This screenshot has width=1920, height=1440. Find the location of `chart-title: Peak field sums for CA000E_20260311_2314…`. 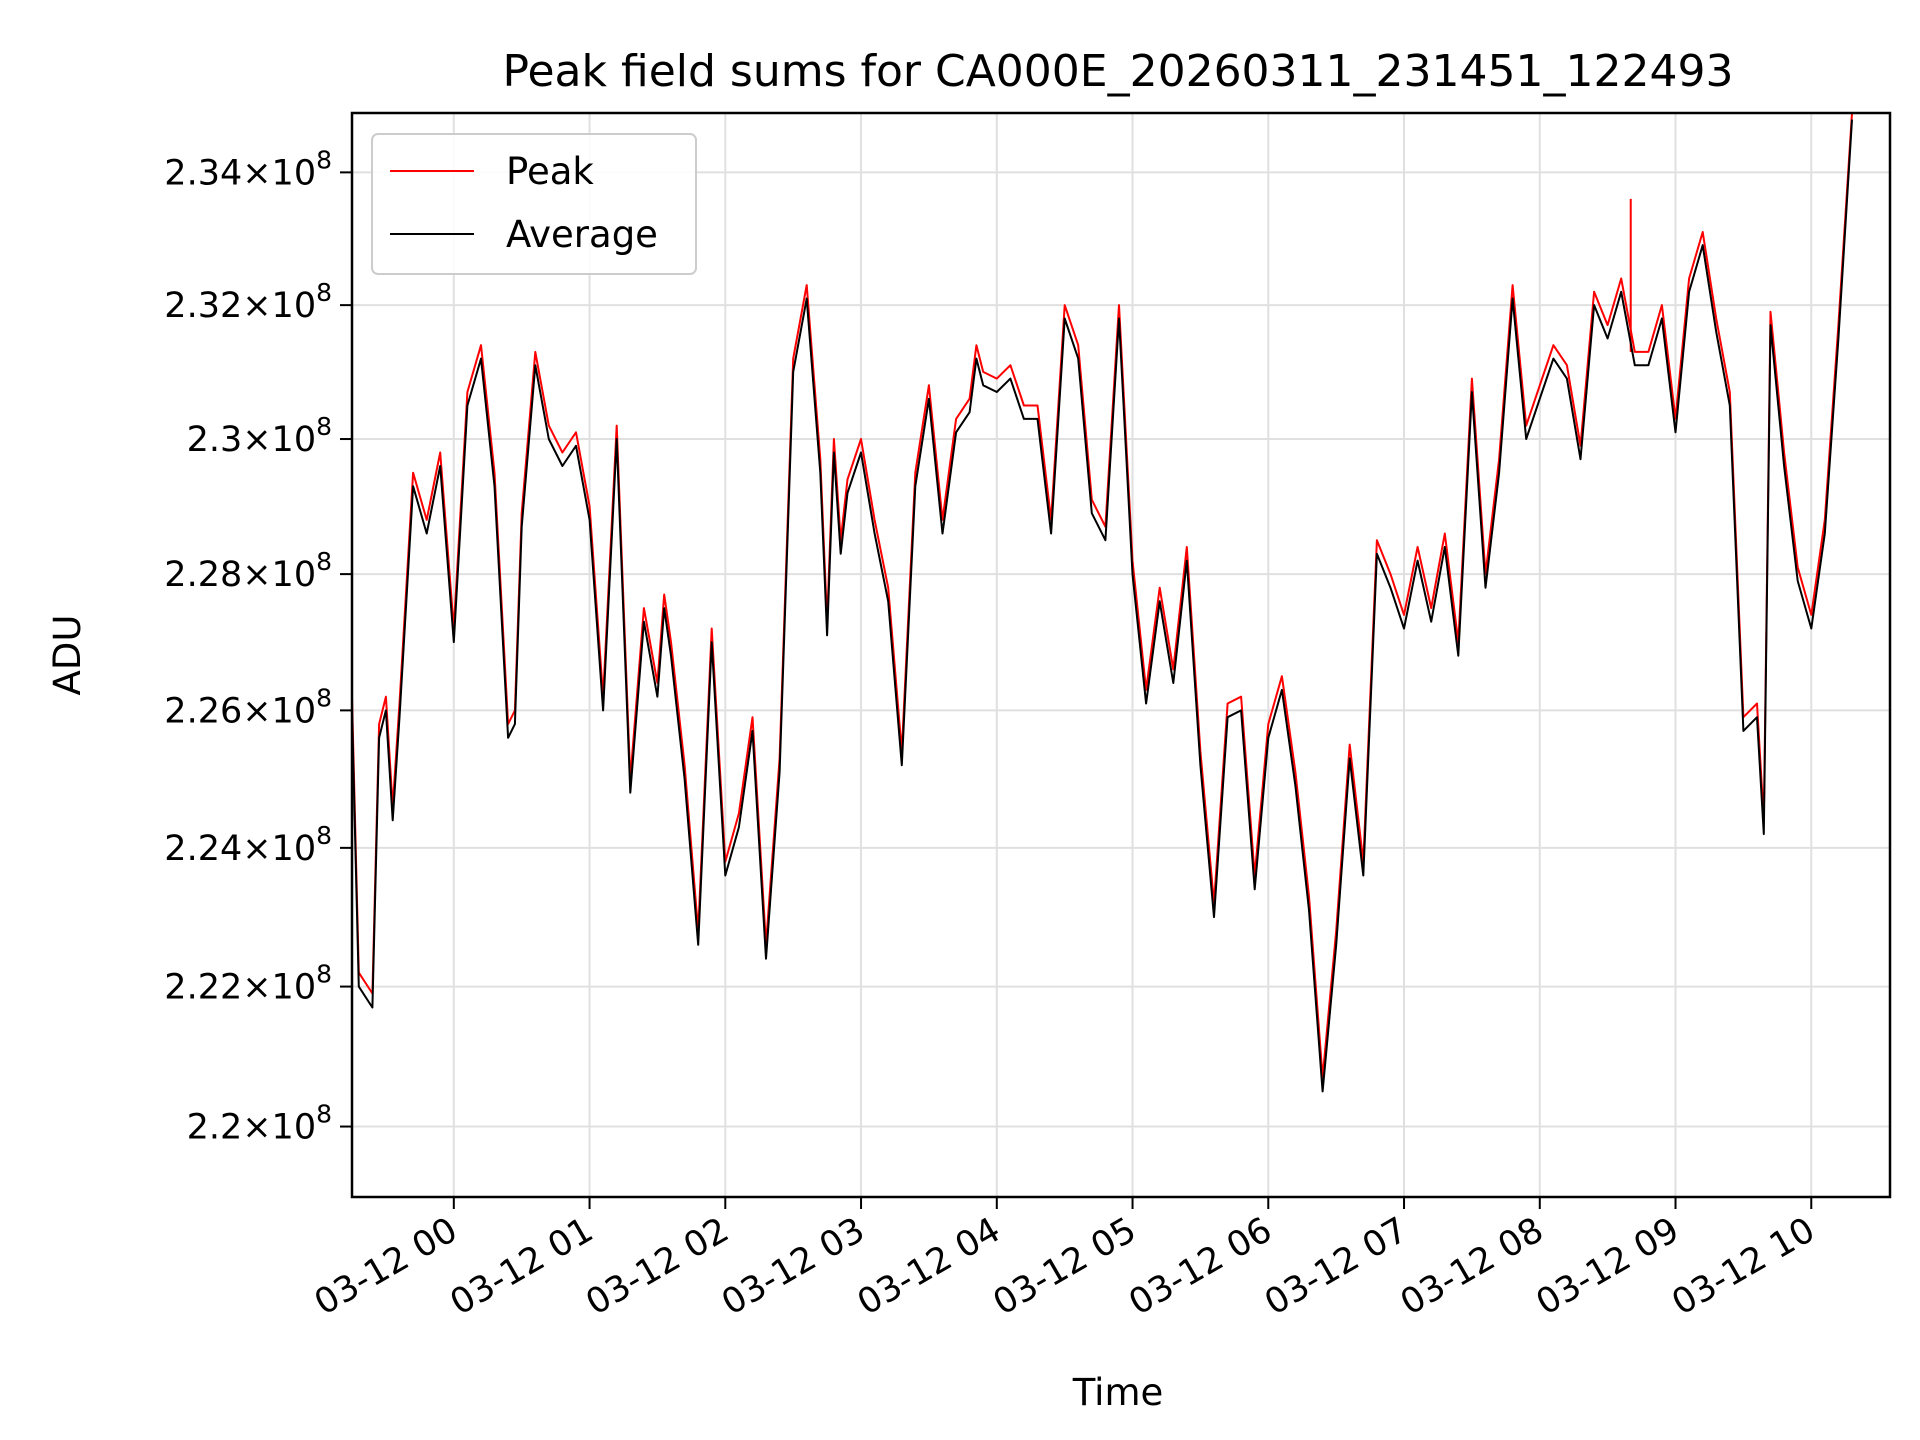

chart-title: Peak field sums for CA000E_20260311_2314… is located at coordinates (1118, 71).